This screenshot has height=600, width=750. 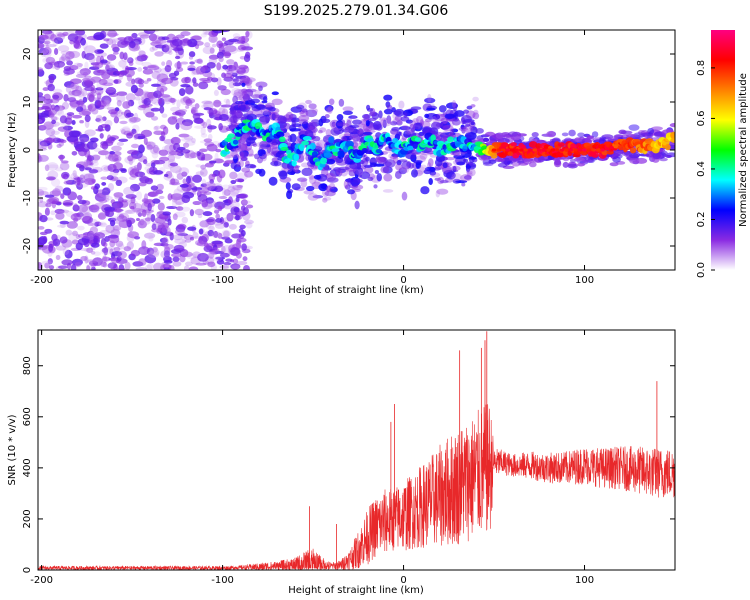 I want to click on y-tick-label: 600, so click(x=27, y=416).